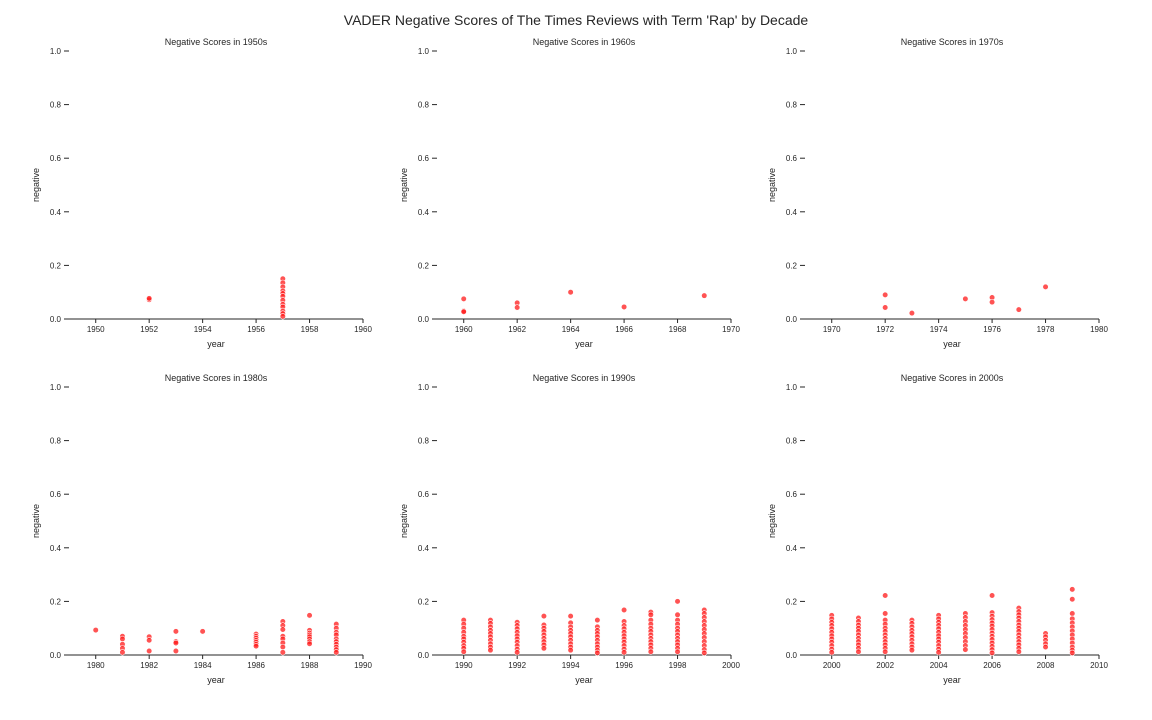 The width and height of the screenshot is (1152, 720). Describe the element at coordinates (939, 329) in the screenshot. I see `x-tick-label: 1974` at that location.